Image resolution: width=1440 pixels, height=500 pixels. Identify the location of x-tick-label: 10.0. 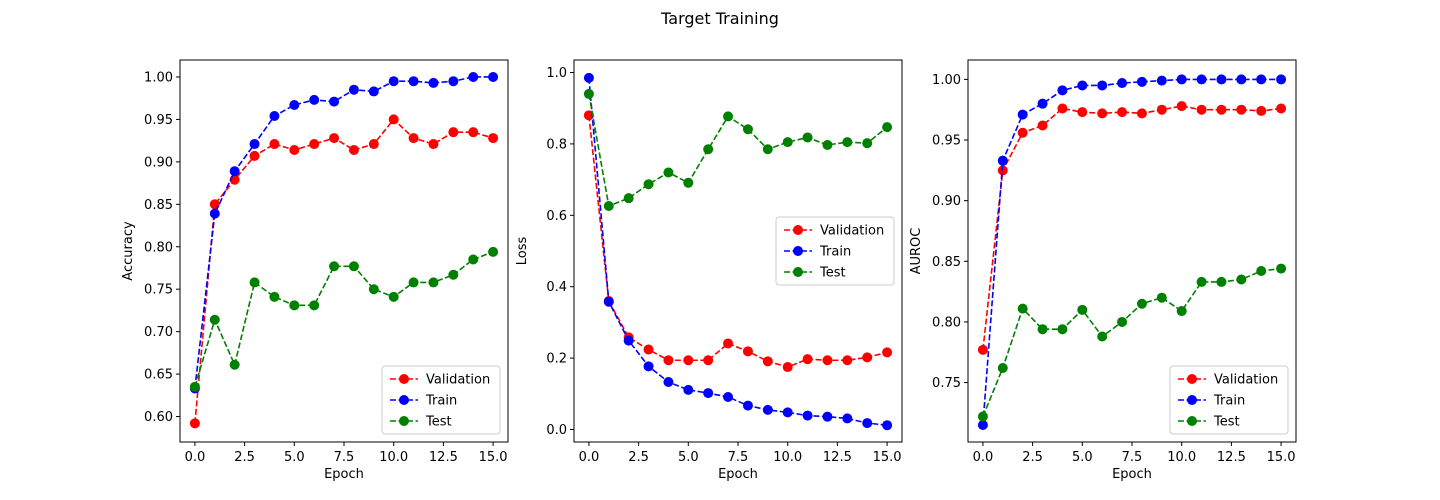
(1181, 457).